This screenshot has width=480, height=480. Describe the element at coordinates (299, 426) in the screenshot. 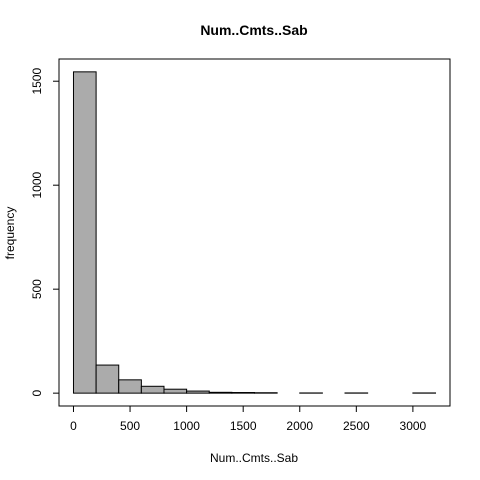

I see `x-tick-label-4: 2000` at that location.